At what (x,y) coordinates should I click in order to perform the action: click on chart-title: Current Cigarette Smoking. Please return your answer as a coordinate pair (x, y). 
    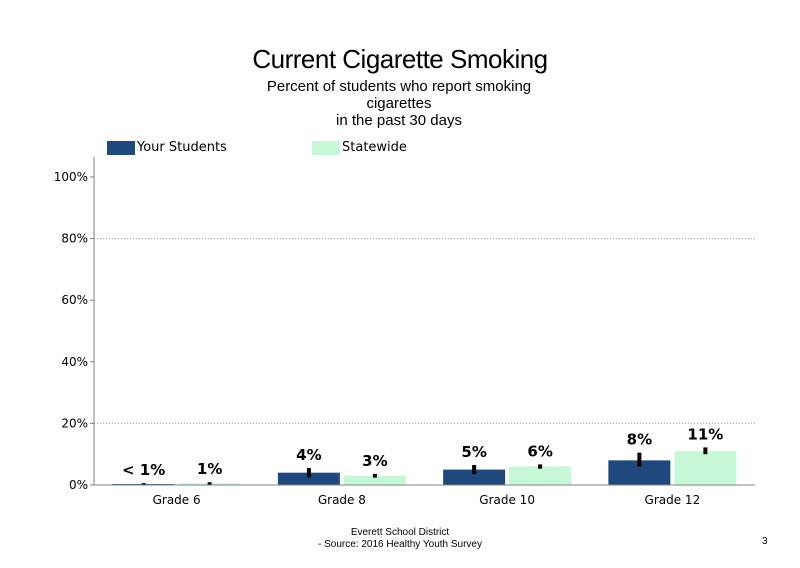
    Looking at the image, I should click on (400, 59).